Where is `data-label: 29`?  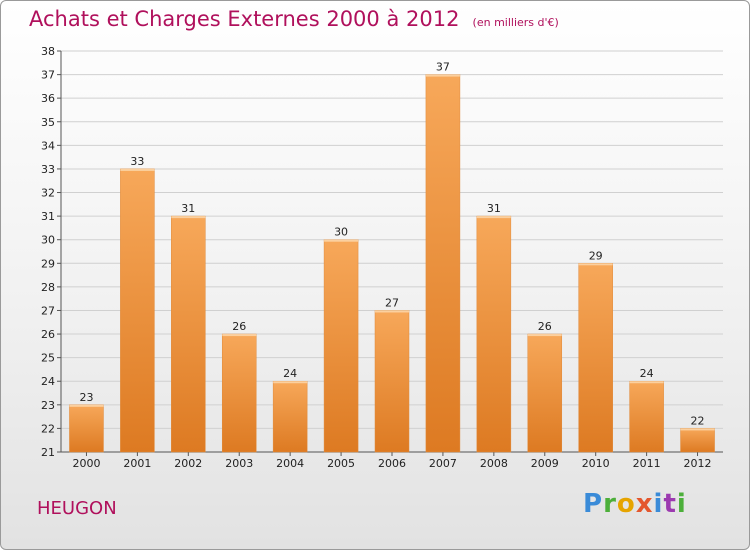 data-label: 29 is located at coordinates (596, 255).